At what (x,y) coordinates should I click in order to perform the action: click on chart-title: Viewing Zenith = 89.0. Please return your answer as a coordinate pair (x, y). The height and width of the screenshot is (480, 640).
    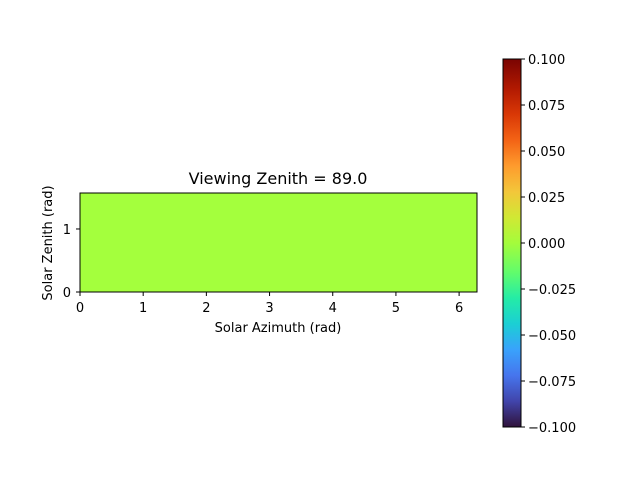
    Looking at the image, I should click on (278, 178).